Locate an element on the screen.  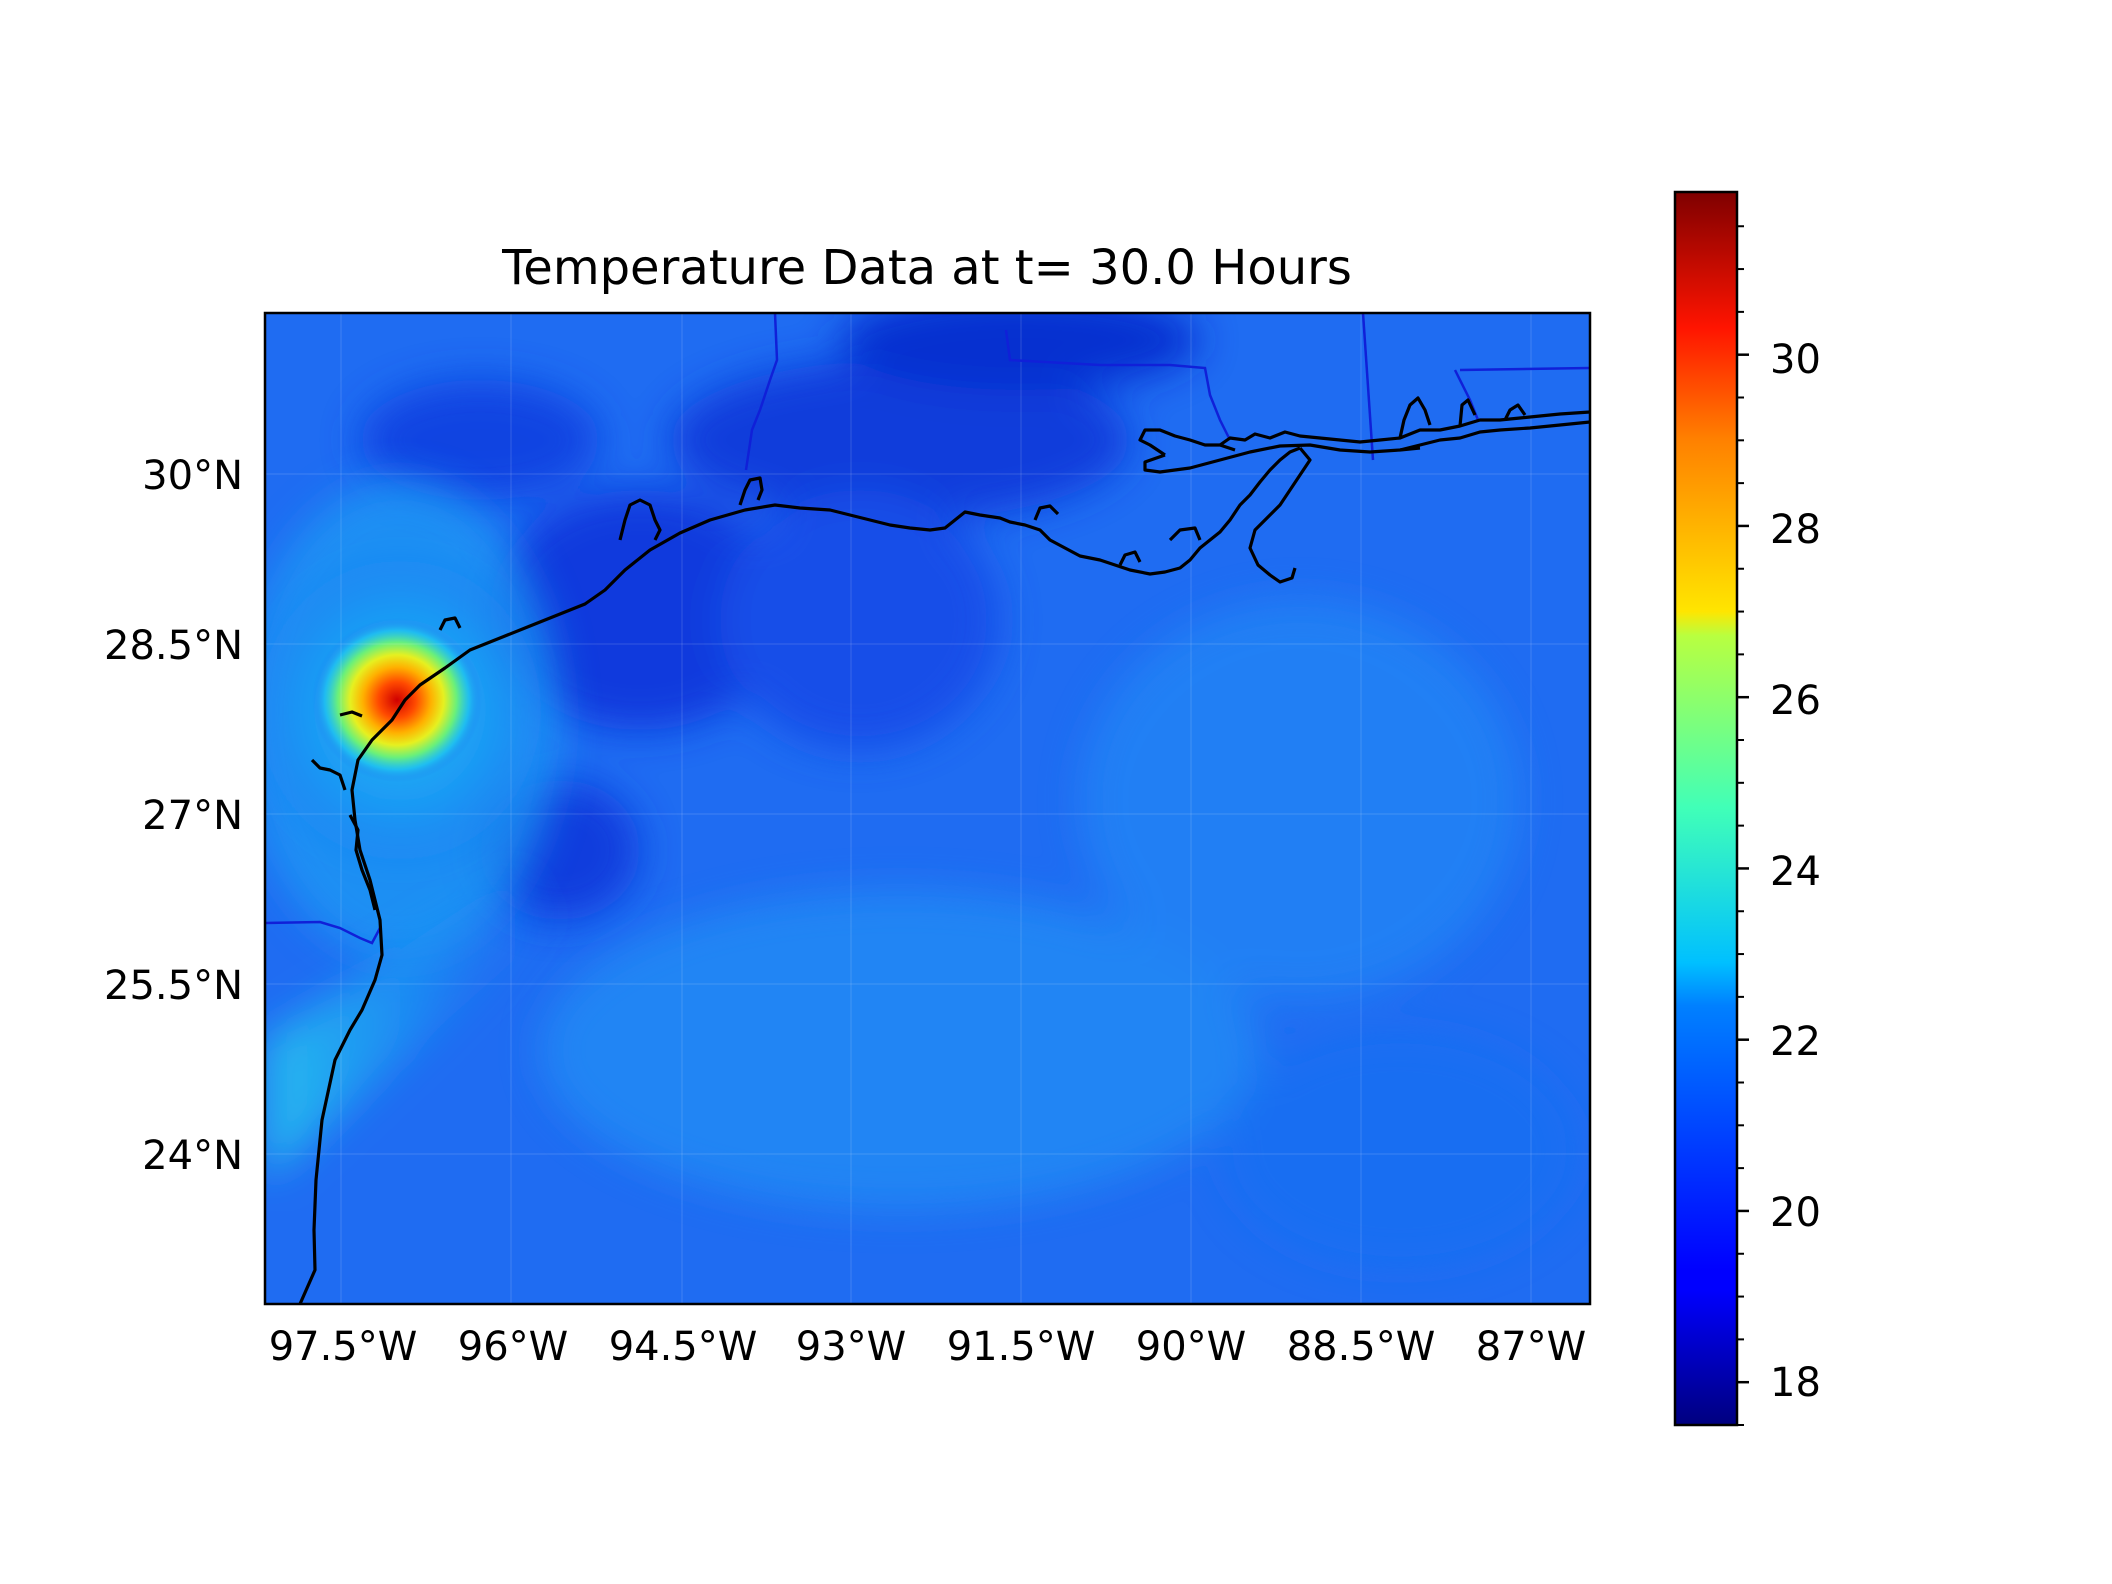
lat-tick-label: 28.5°N is located at coordinates (173, 646).